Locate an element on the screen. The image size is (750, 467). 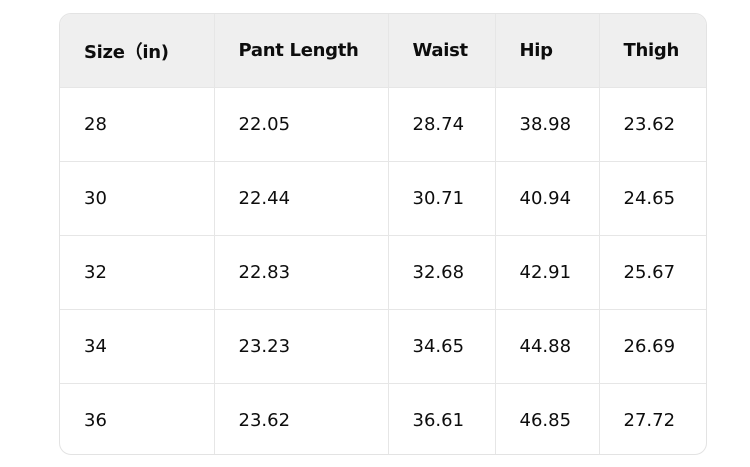
cell-hip: 46.85 is located at coordinates (547, 418).